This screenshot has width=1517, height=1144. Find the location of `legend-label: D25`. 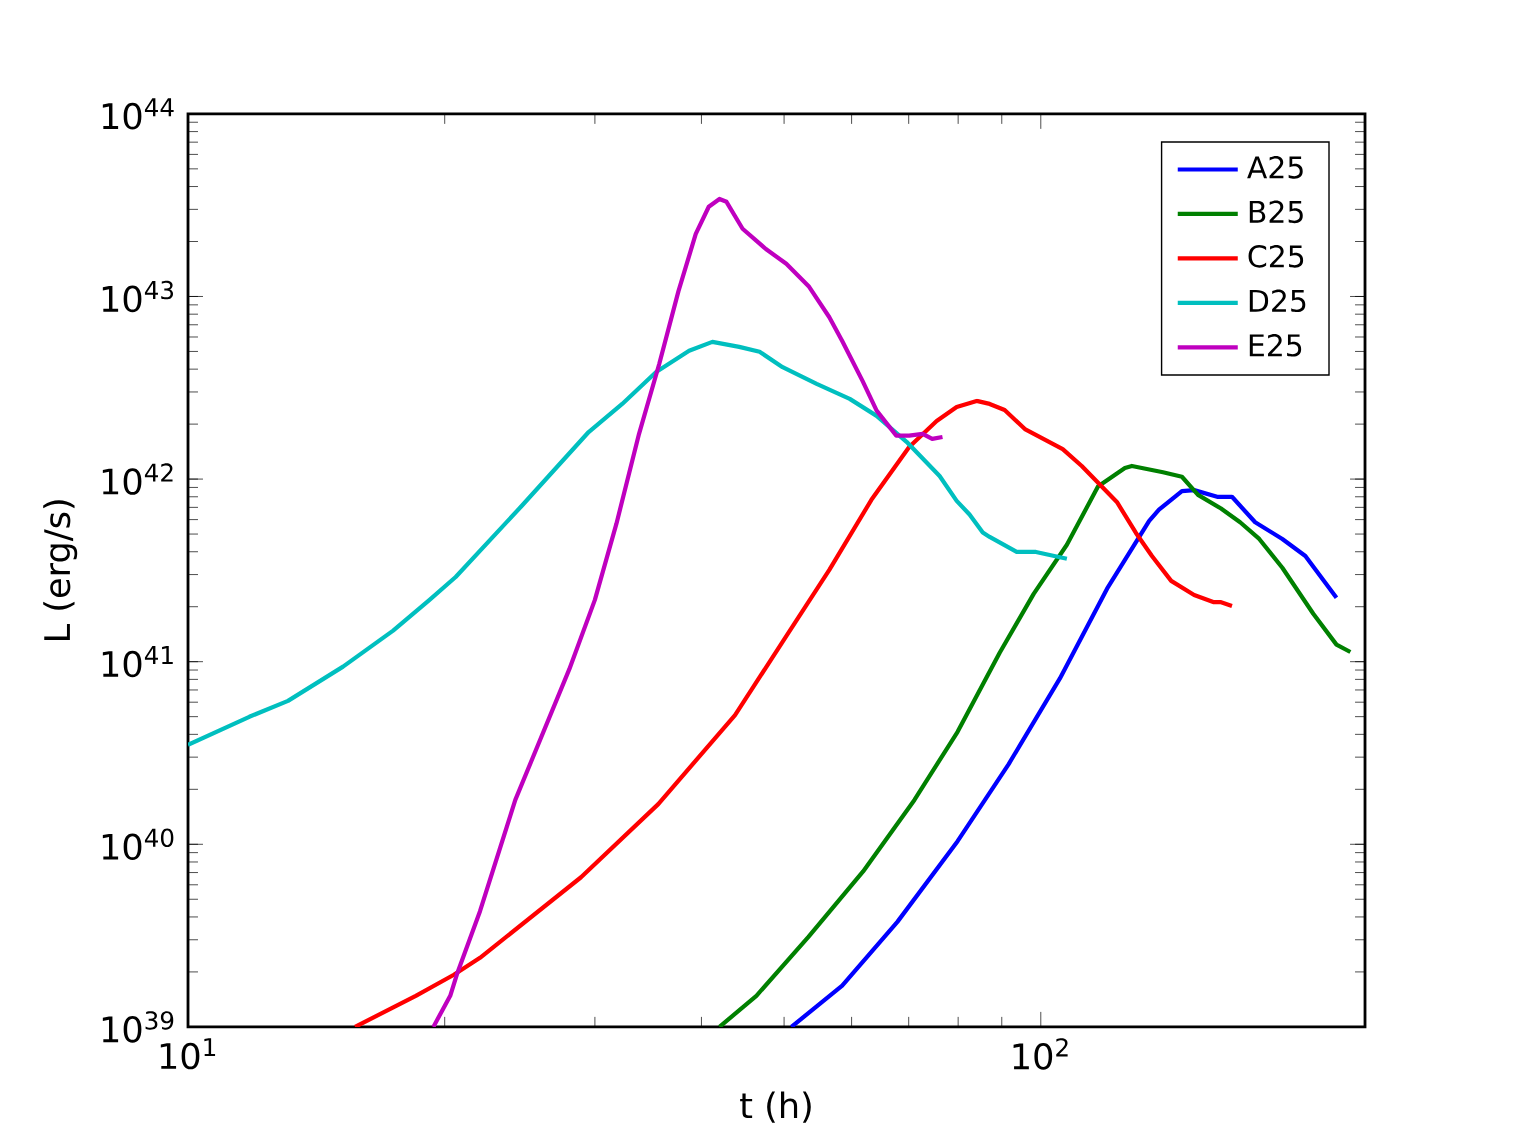

legend-label: D25 is located at coordinates (1277, 301).